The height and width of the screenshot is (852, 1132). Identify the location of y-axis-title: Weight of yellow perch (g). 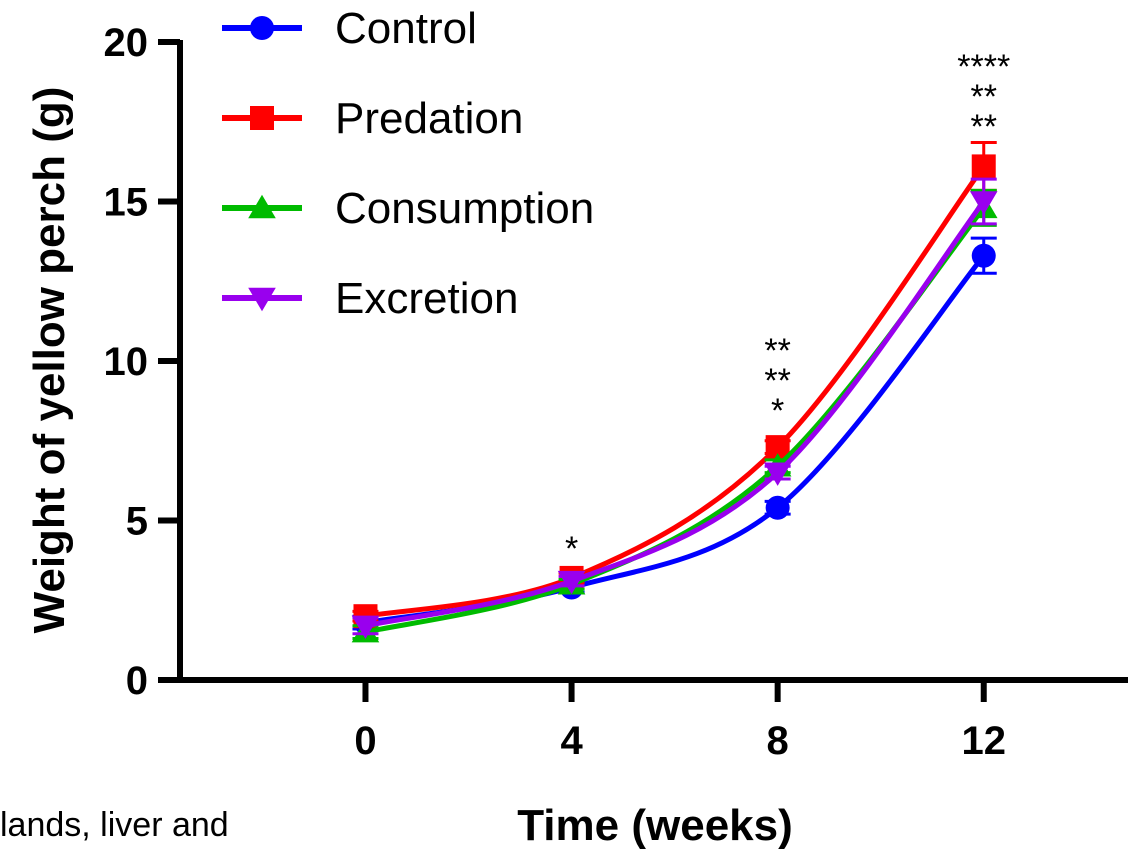
(49, 360).